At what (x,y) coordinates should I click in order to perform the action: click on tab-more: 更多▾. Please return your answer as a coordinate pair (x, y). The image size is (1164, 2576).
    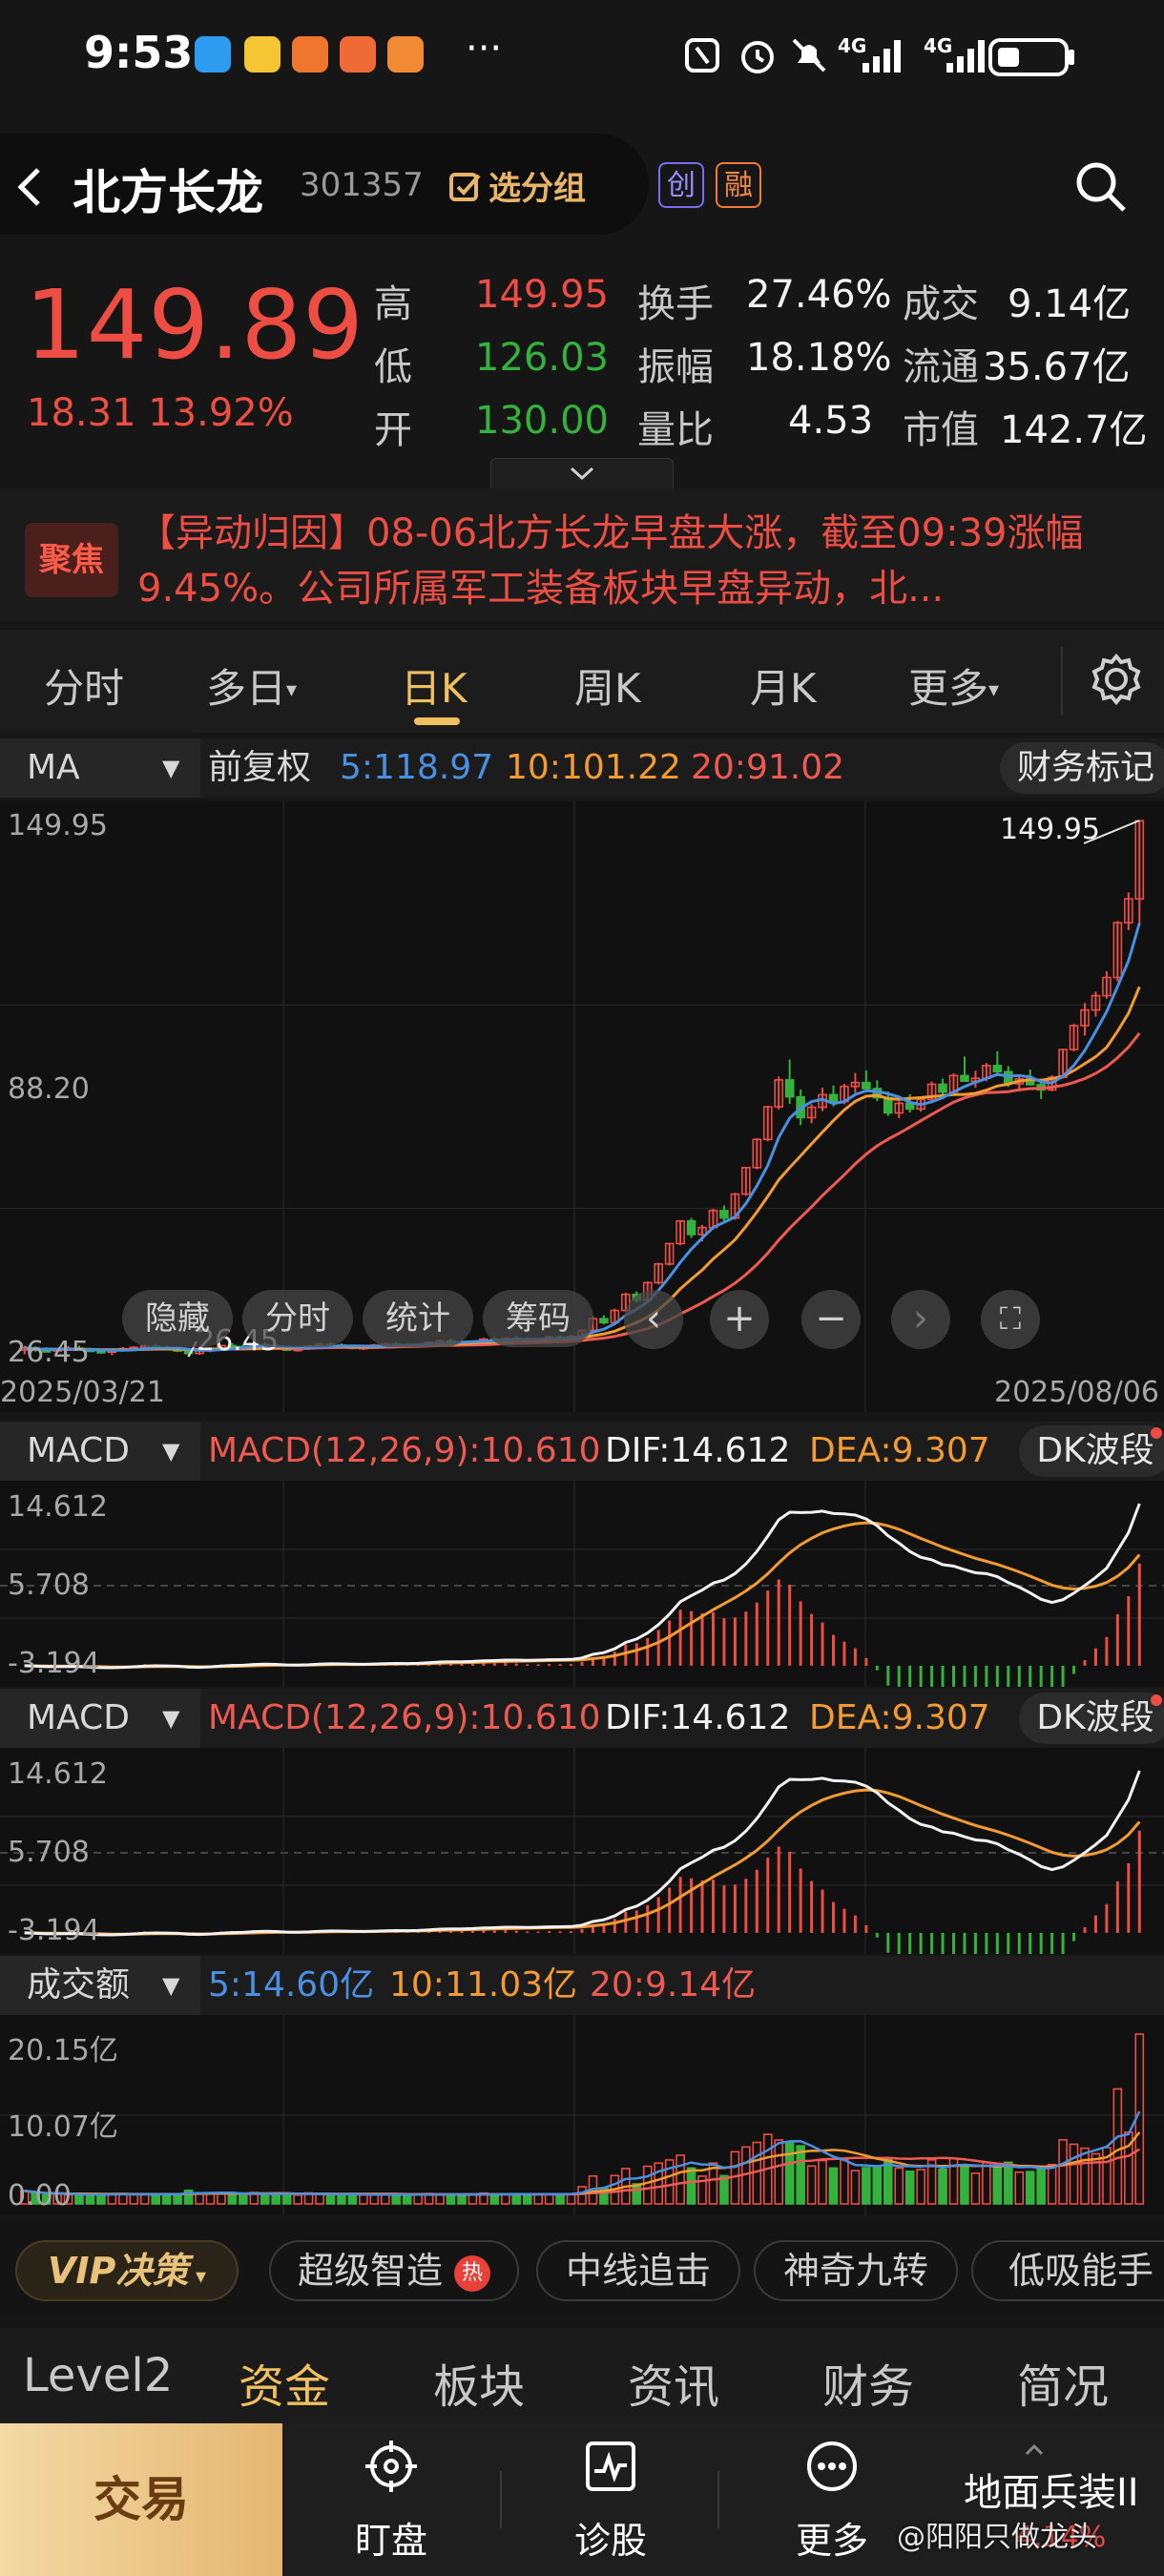
    Looking at the image, I should click on (953, 685).